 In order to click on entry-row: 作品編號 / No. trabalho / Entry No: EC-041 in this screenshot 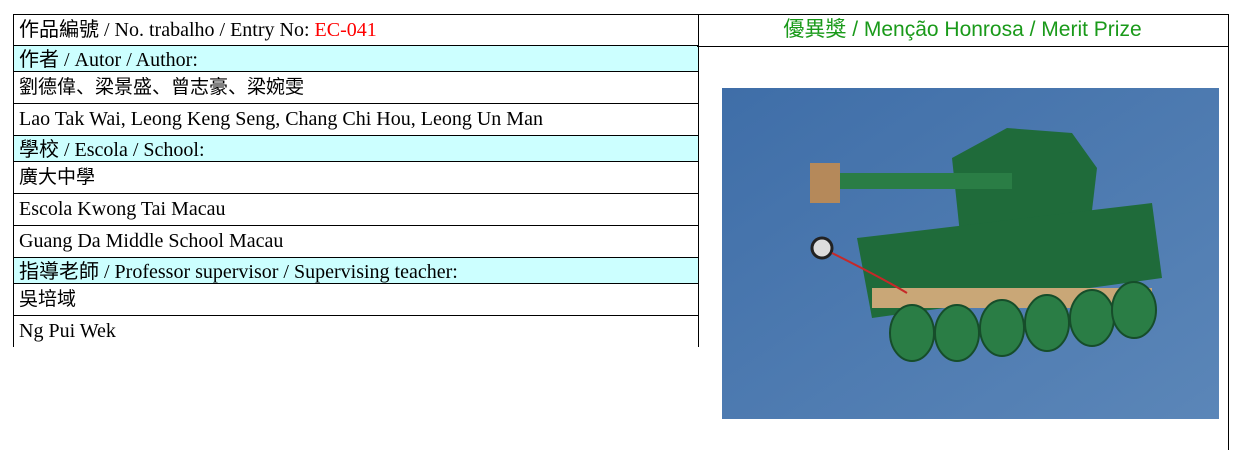, I will do `click(356, 29)`.